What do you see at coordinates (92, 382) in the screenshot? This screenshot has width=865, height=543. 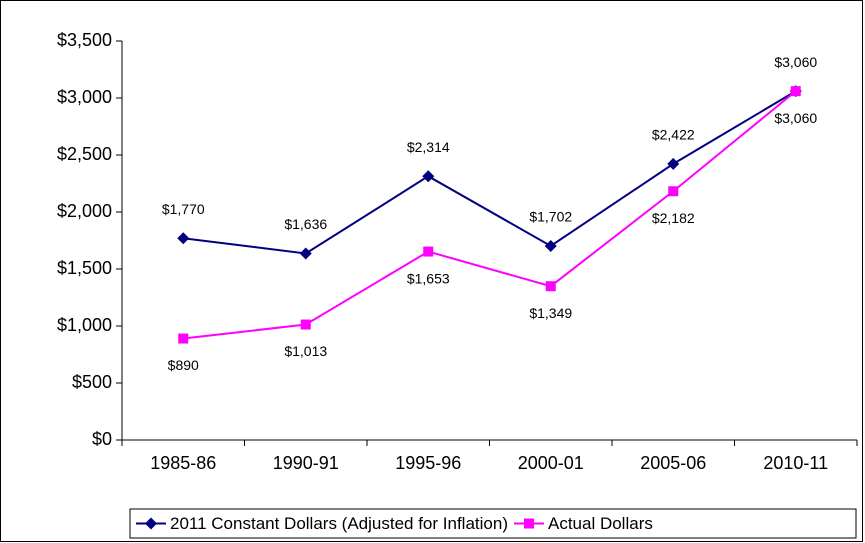 I see `y-tick-label: $500` at bounding box center [92, 382].